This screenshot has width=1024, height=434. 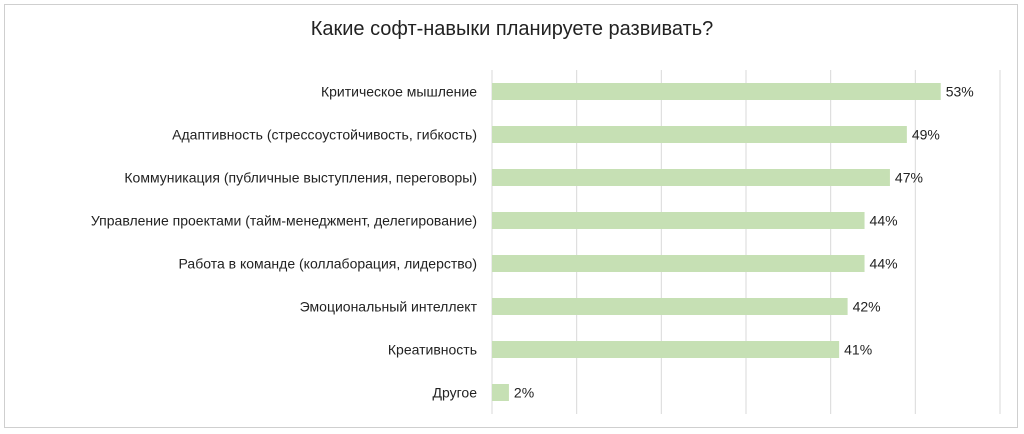 What do you see at coordinates (926, 135) in the screenshot?
I see `value-label: 49%` at bounding box center [926, 135].